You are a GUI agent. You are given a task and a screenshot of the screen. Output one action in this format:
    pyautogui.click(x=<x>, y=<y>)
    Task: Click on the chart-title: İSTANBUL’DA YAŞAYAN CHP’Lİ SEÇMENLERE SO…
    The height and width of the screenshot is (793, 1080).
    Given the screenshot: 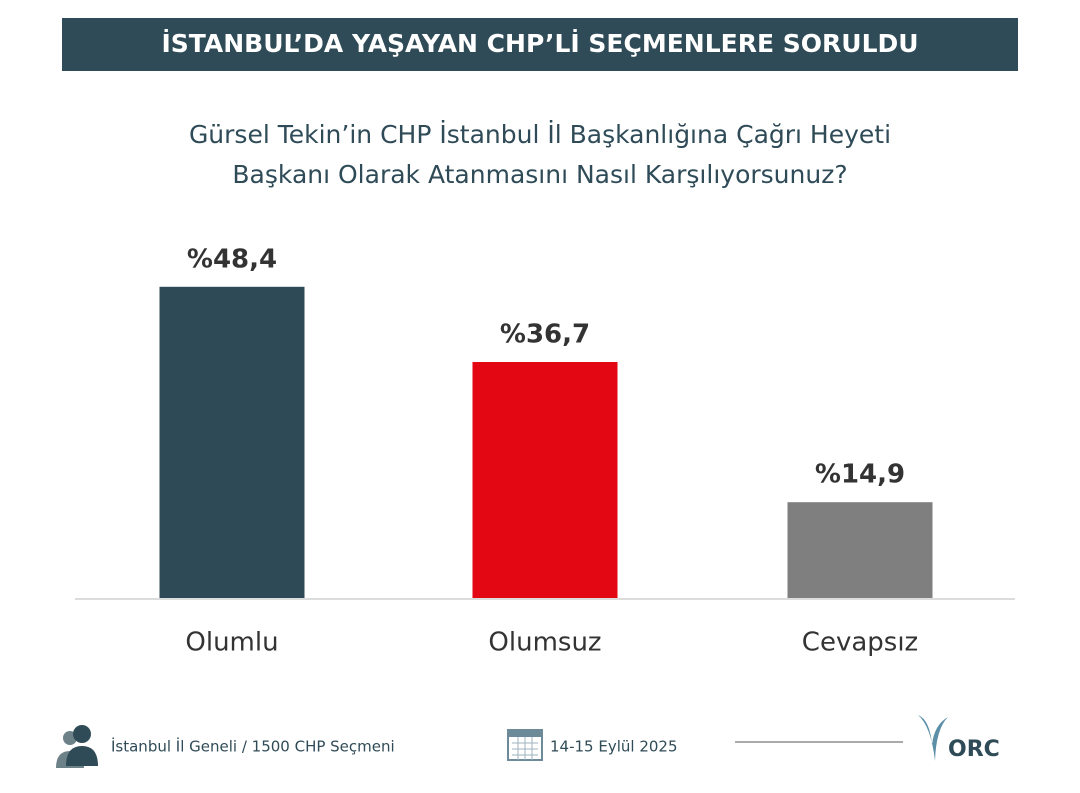 What is the action you would take?
    pyautogui.click(x=539, y=43)
    